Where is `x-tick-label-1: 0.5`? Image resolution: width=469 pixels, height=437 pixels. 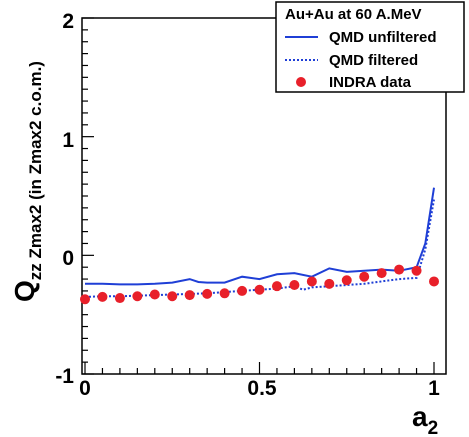
x-tick-label-1: 0.5 is located at coordinates (262, 388).